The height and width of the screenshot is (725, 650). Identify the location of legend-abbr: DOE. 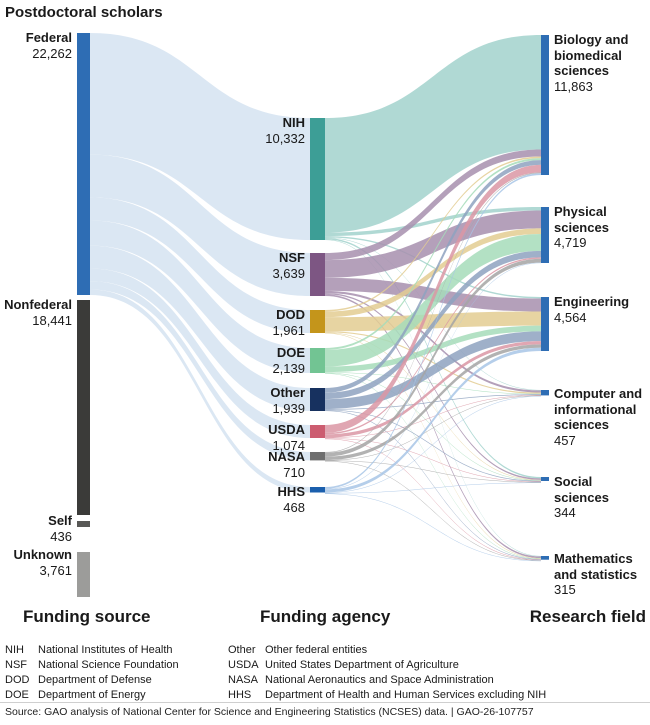
(17, 695).